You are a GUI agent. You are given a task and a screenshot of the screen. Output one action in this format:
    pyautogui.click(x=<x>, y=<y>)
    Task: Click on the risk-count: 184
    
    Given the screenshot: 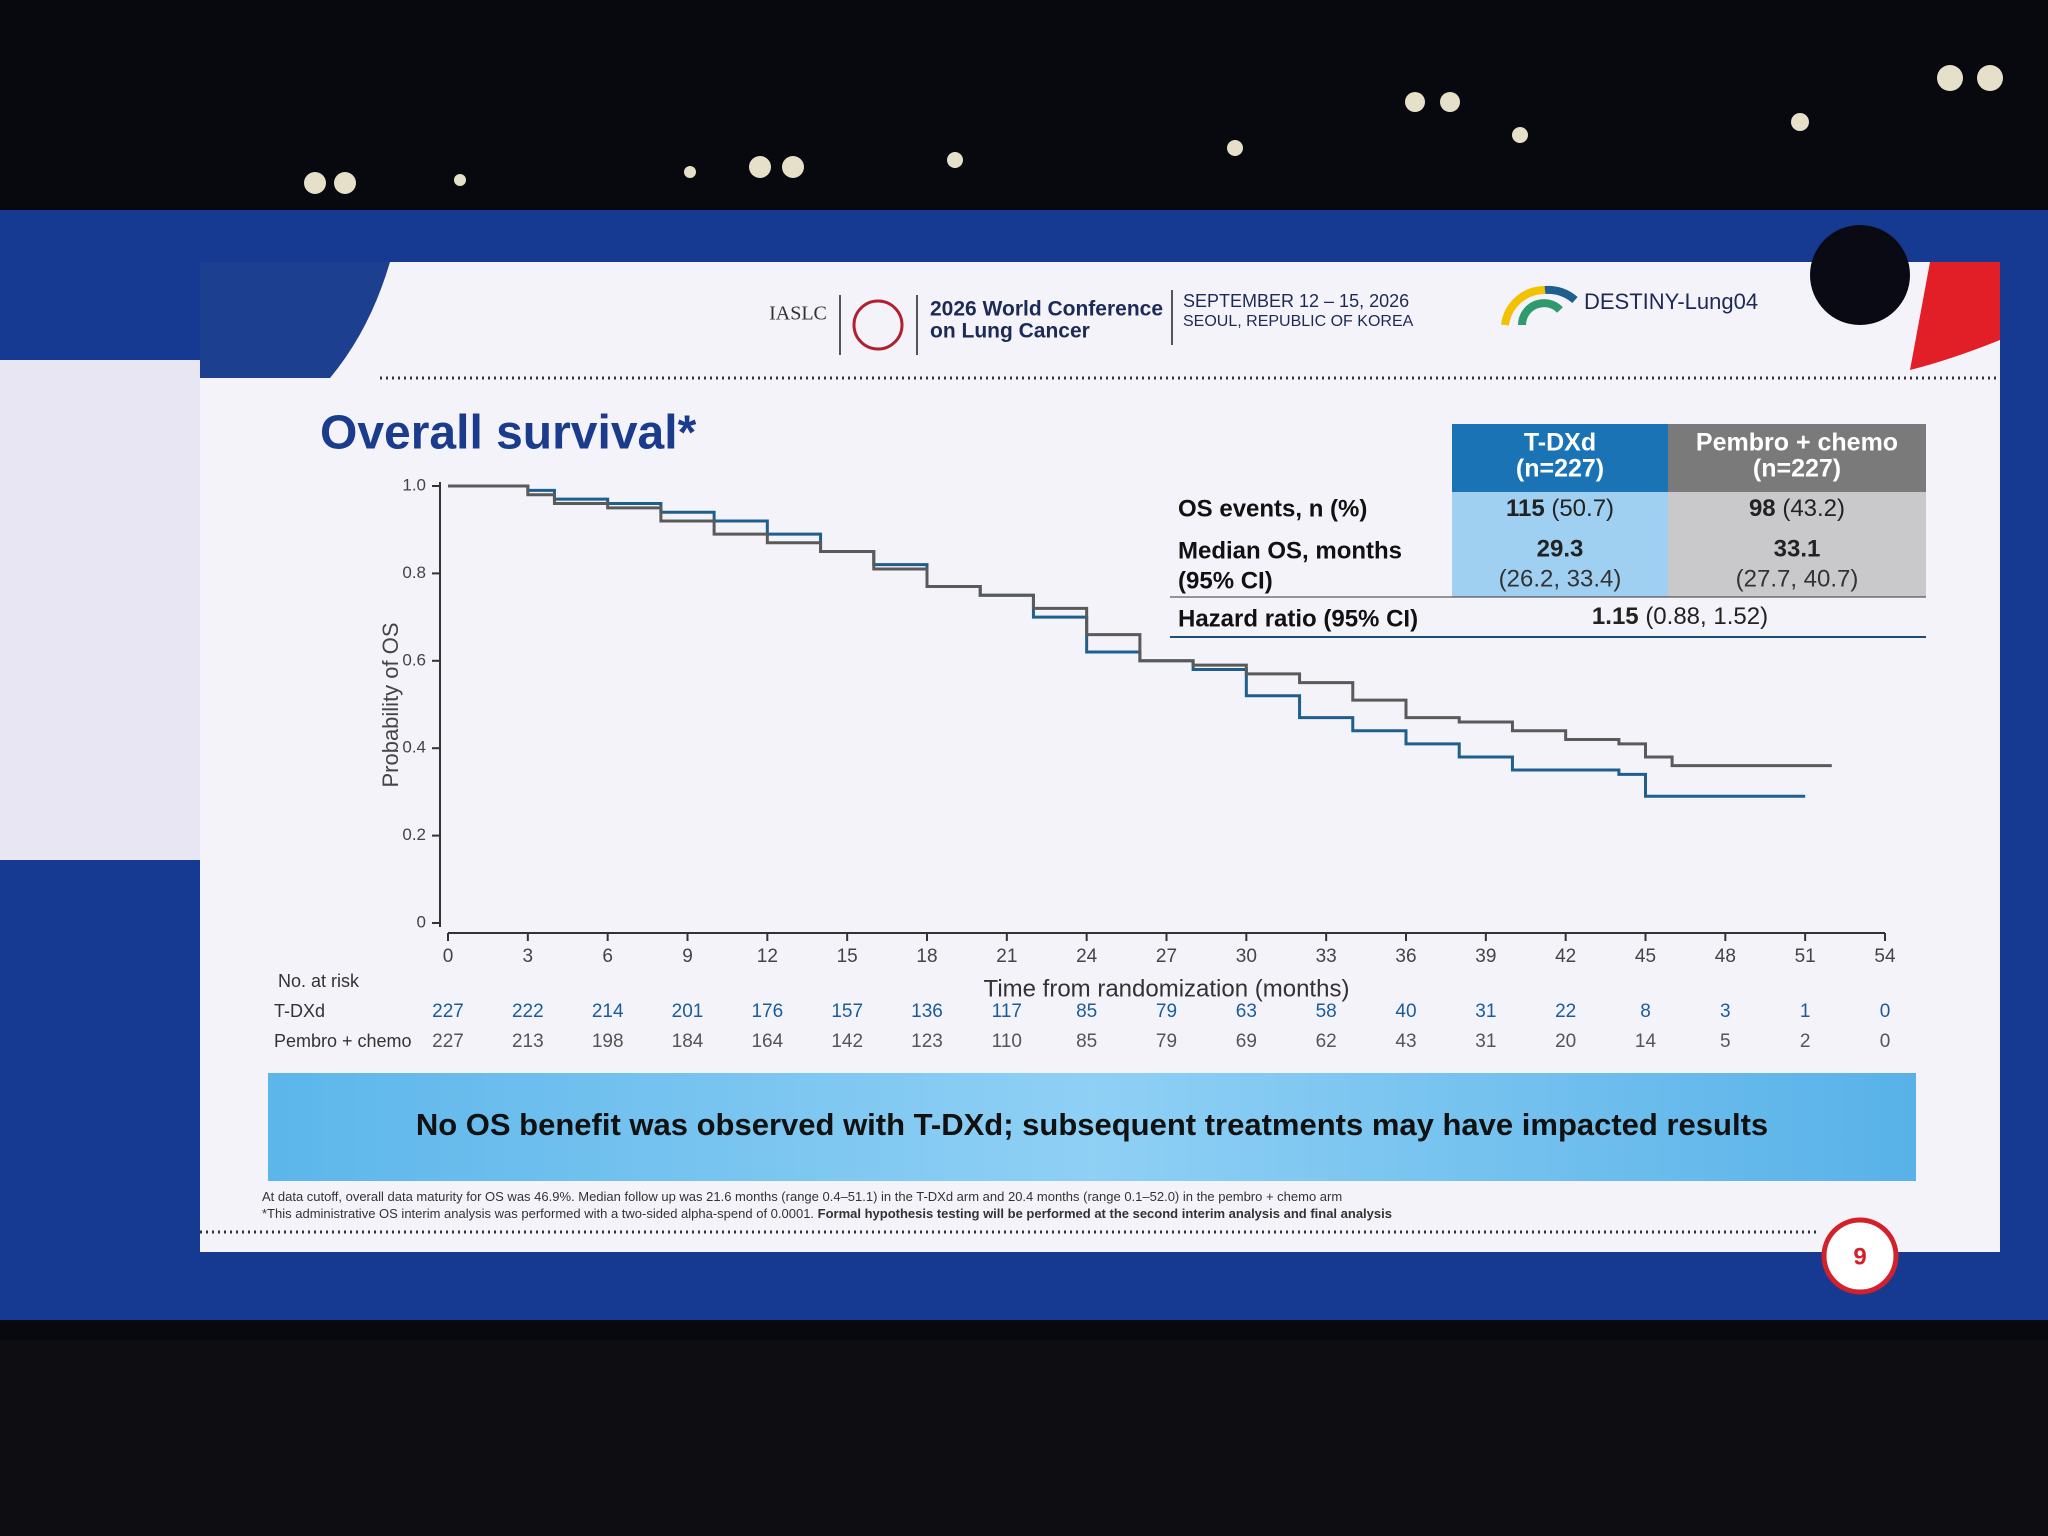 What is the action you would take?
    pyautogui.click(x=688, y=1041)
    